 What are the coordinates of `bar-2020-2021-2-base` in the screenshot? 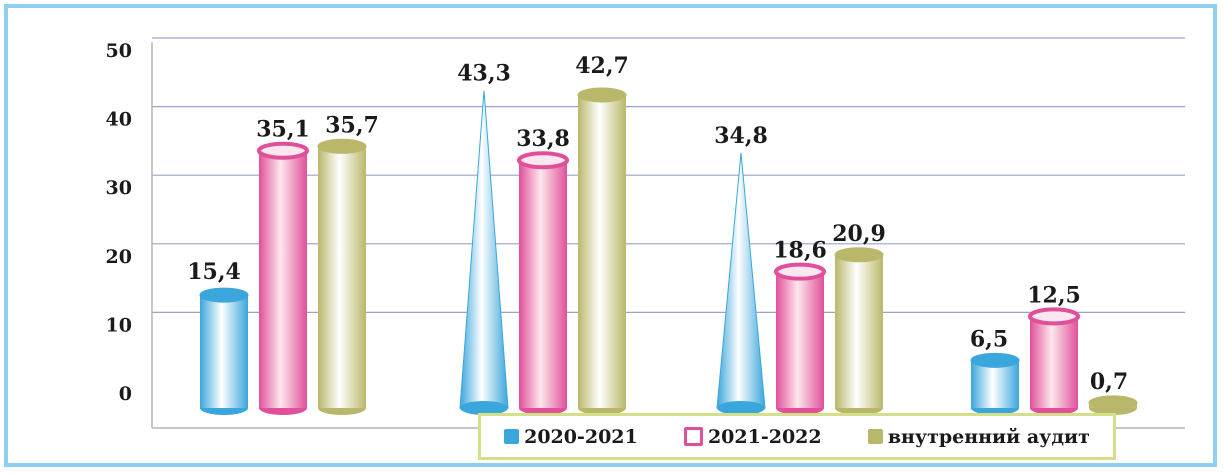 It's located at (741, 408).